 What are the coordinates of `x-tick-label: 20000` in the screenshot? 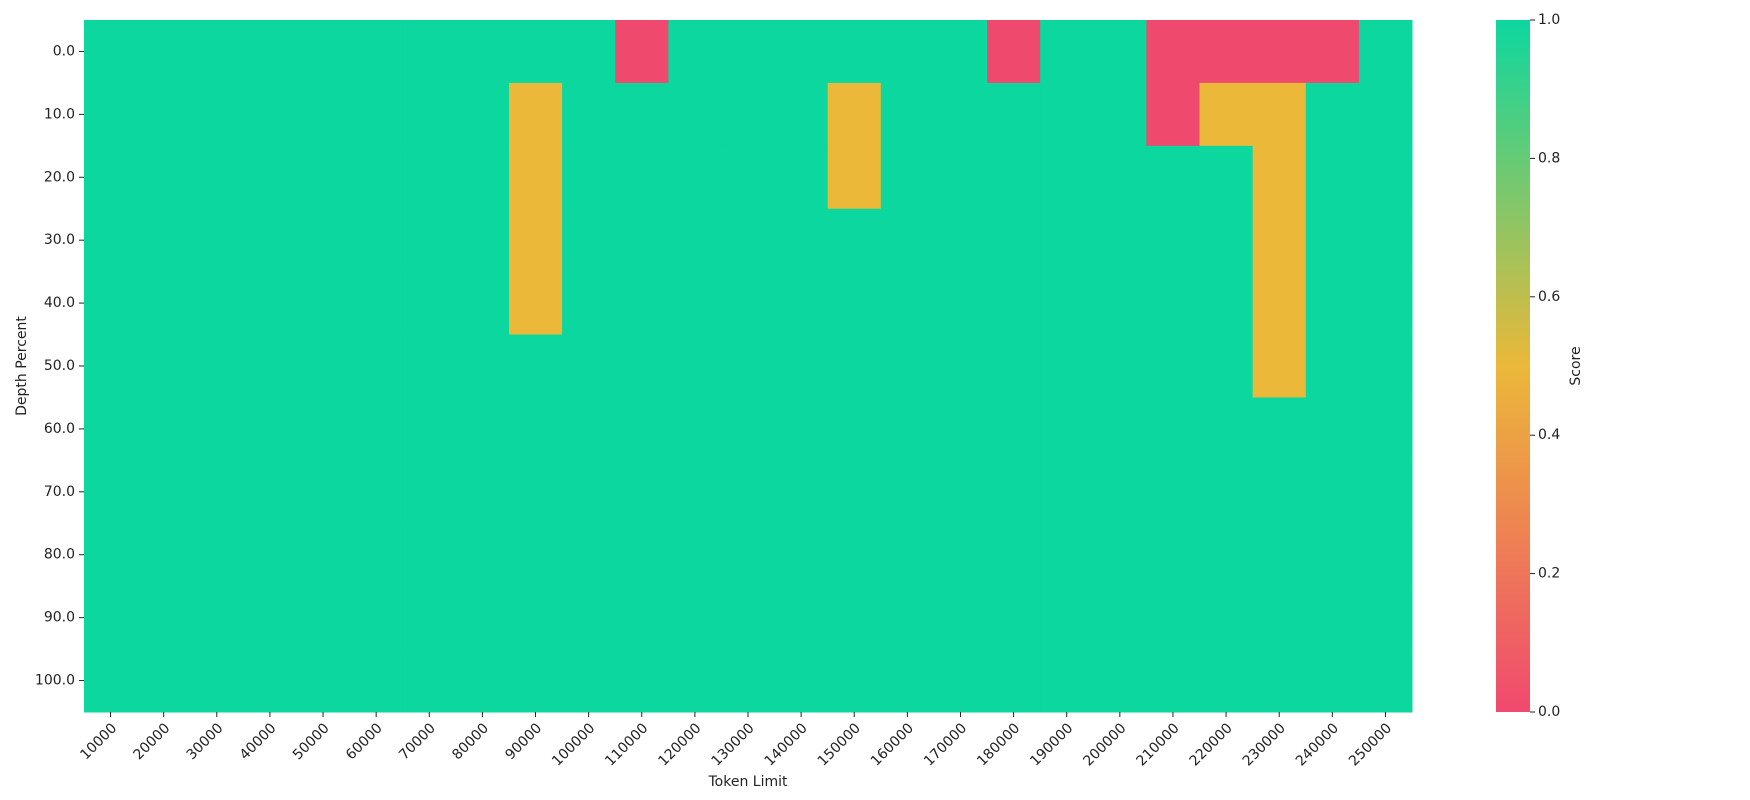 It's located at (152, 741).